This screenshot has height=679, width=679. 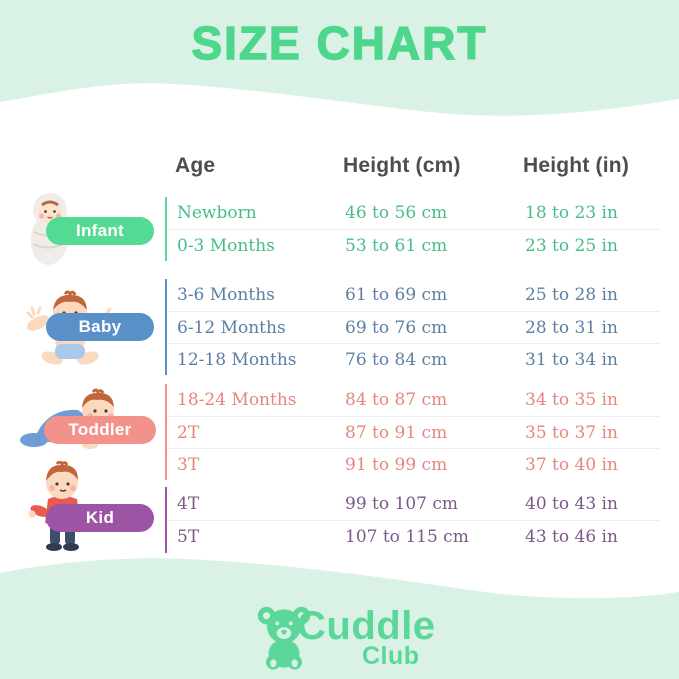 I want to click on toddler-label-pill: Toddler, so click(x=100, y=430).